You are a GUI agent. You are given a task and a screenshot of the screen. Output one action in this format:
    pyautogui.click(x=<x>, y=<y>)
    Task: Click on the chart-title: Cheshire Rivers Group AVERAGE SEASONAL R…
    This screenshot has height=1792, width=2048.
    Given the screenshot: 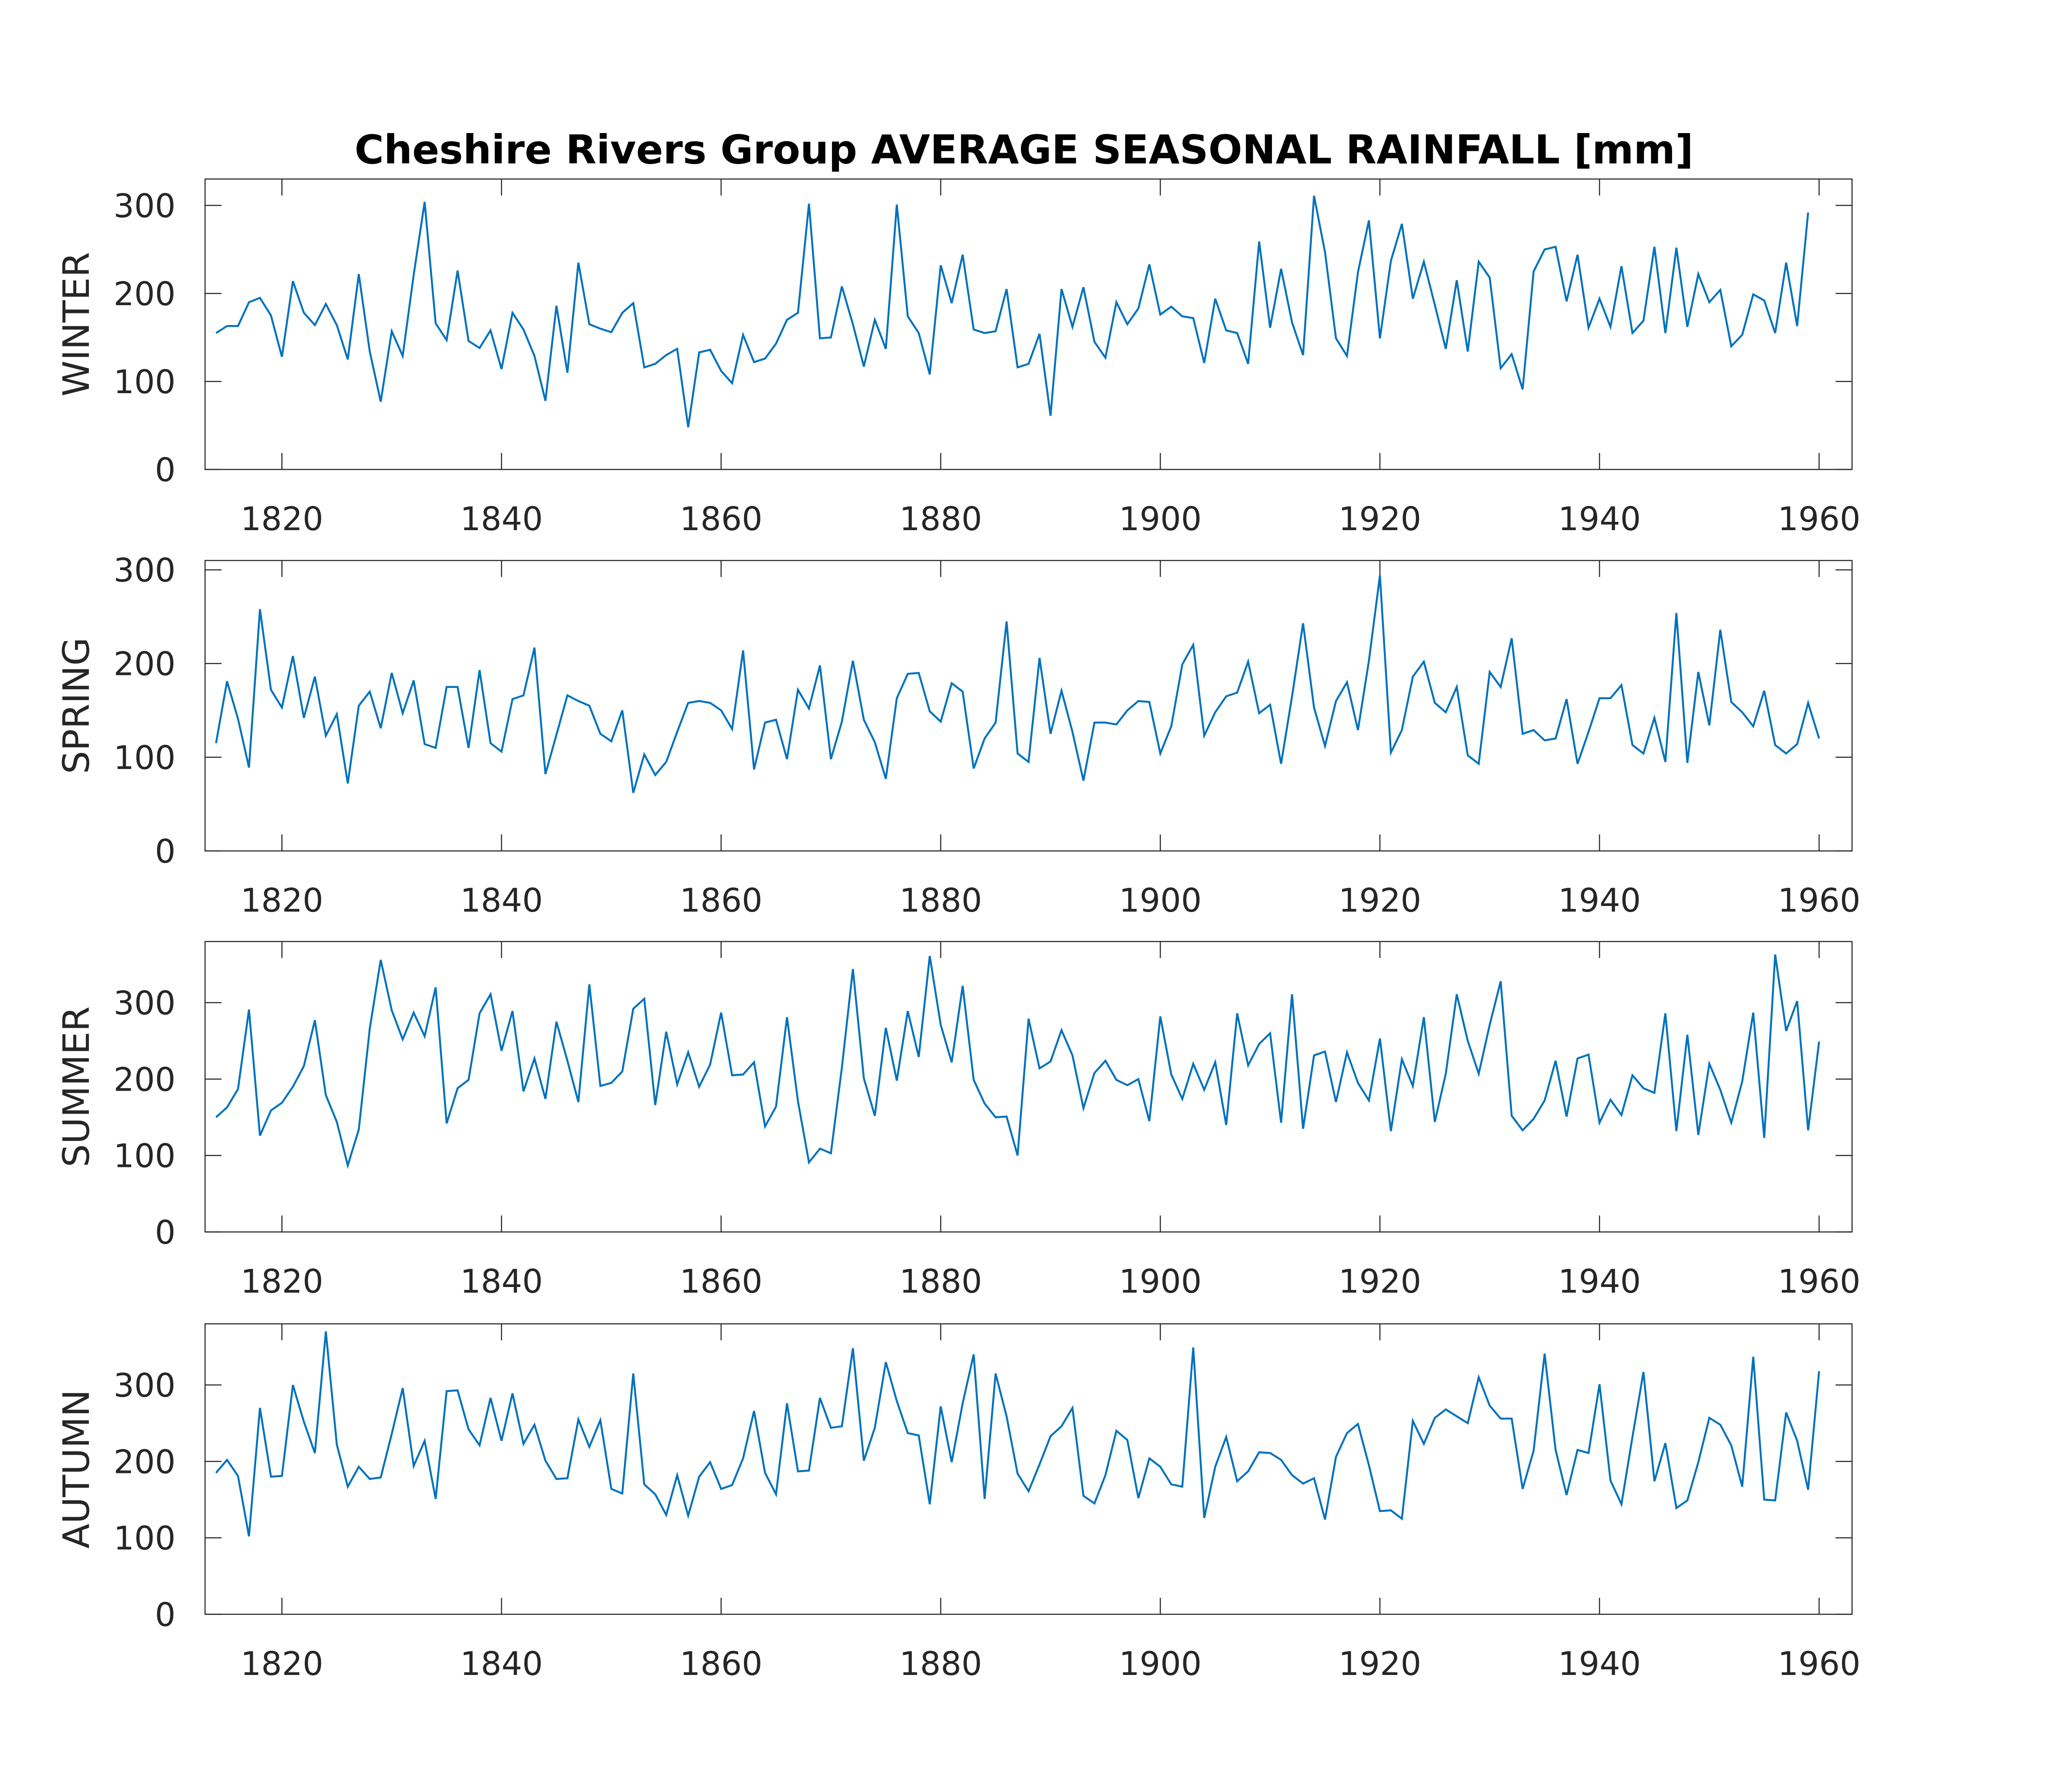 What is the action you would take?
    pyautogui.click(x=1024, y=150)
    